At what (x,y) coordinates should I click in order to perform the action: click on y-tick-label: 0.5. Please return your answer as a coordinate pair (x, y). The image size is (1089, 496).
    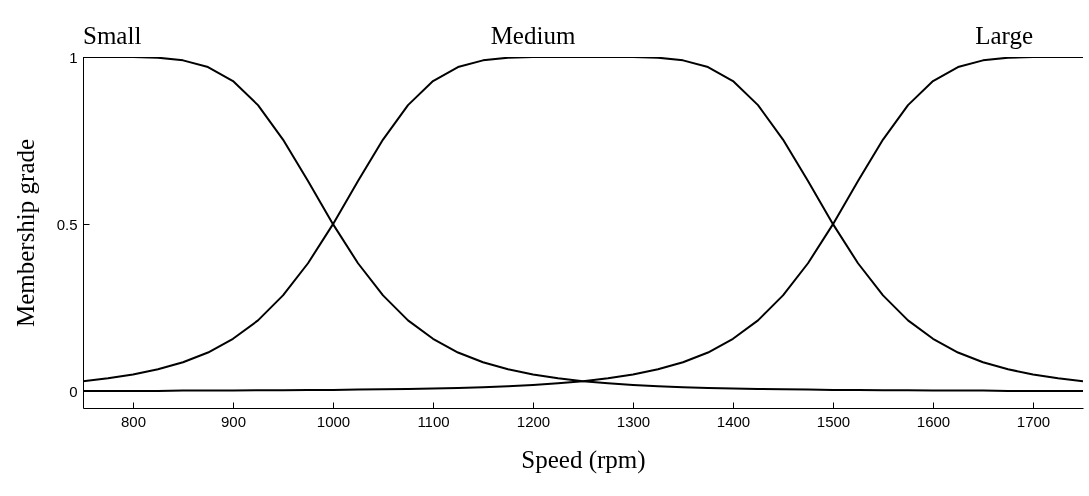
    Looking at the image, I should click on (67, 224).